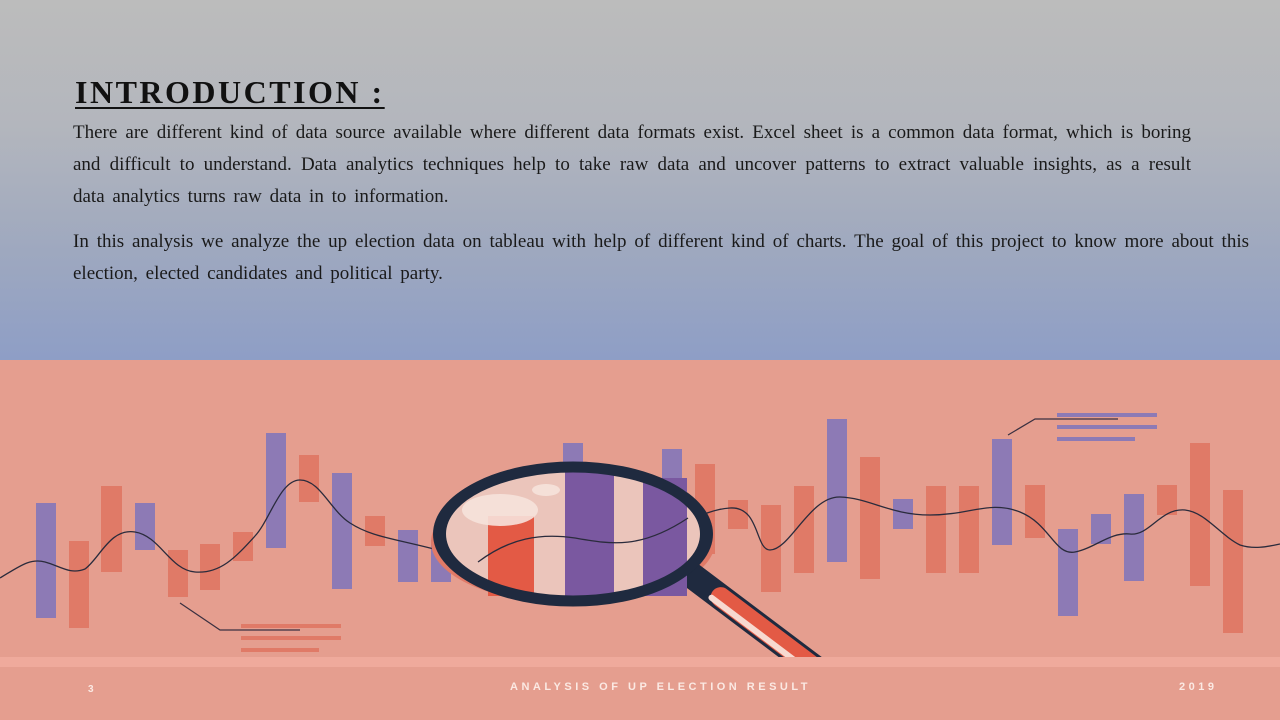 This screenshot has width=1280, height=720. What do you see at coordinates (230, 92) in the screenshot?
I see `slide-title: INTRODUCTION :` at bounding box center [230, 92].